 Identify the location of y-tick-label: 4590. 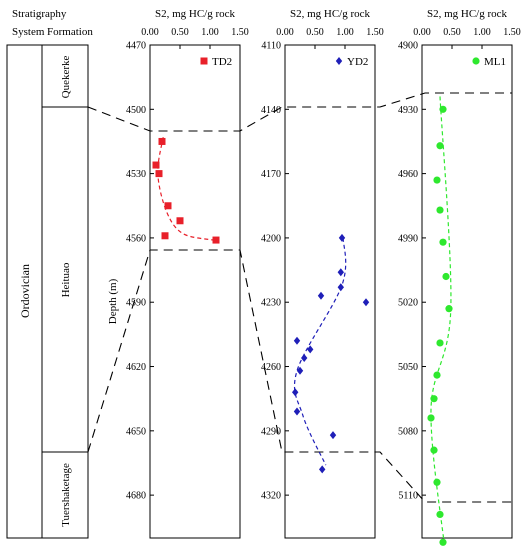
(136, 303).